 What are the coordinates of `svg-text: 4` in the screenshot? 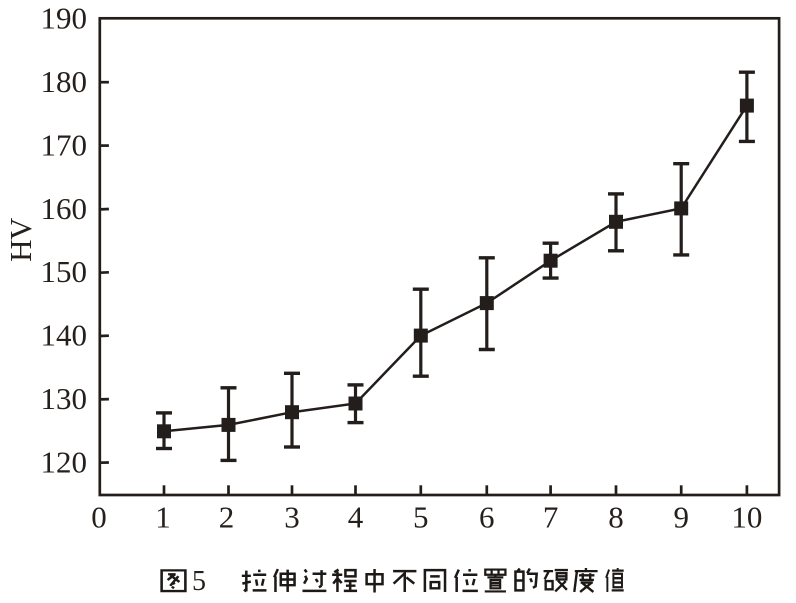 It's located at (356, 516).